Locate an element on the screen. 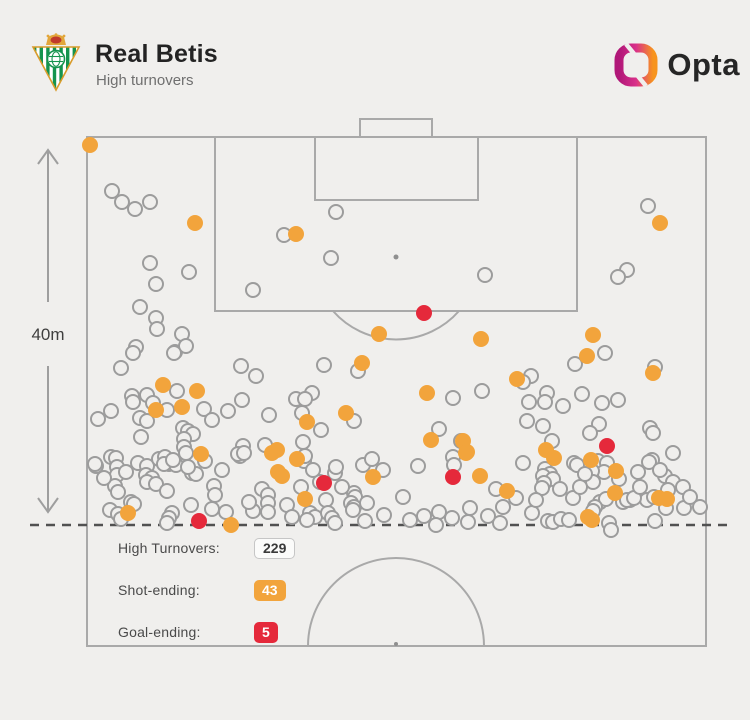 The image size is (750, 720). opta-mark-icon is located at coordinates (636, 65).